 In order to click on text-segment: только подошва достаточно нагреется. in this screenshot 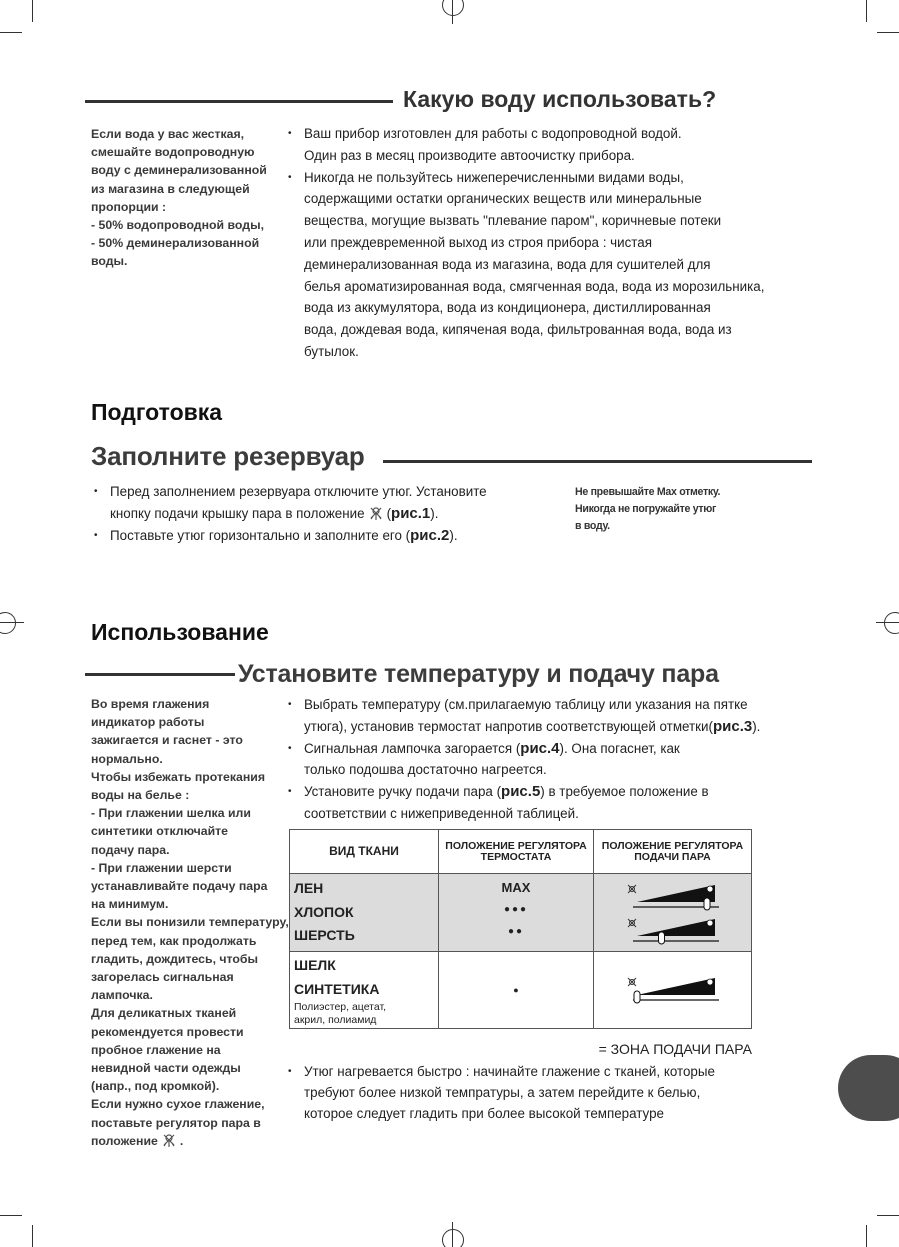, I will do `click(425, 770)`.